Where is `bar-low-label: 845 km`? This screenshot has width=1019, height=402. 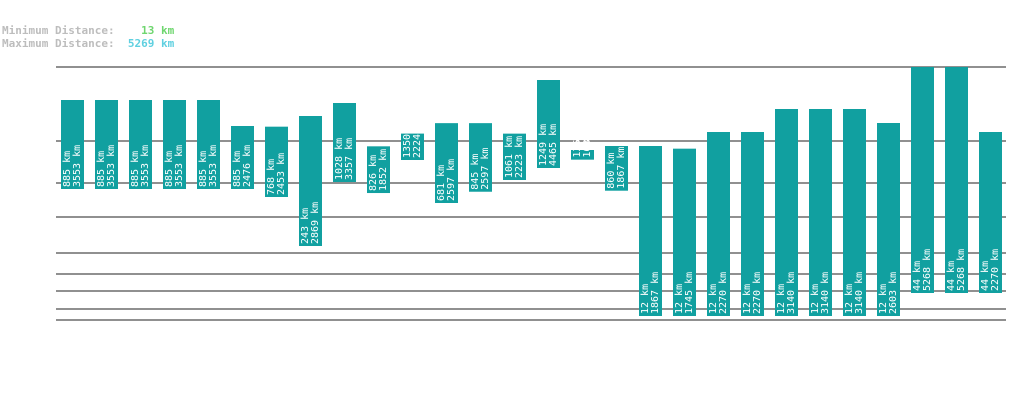 bar-low-label: 845 km is located at coordinates (475, 172).